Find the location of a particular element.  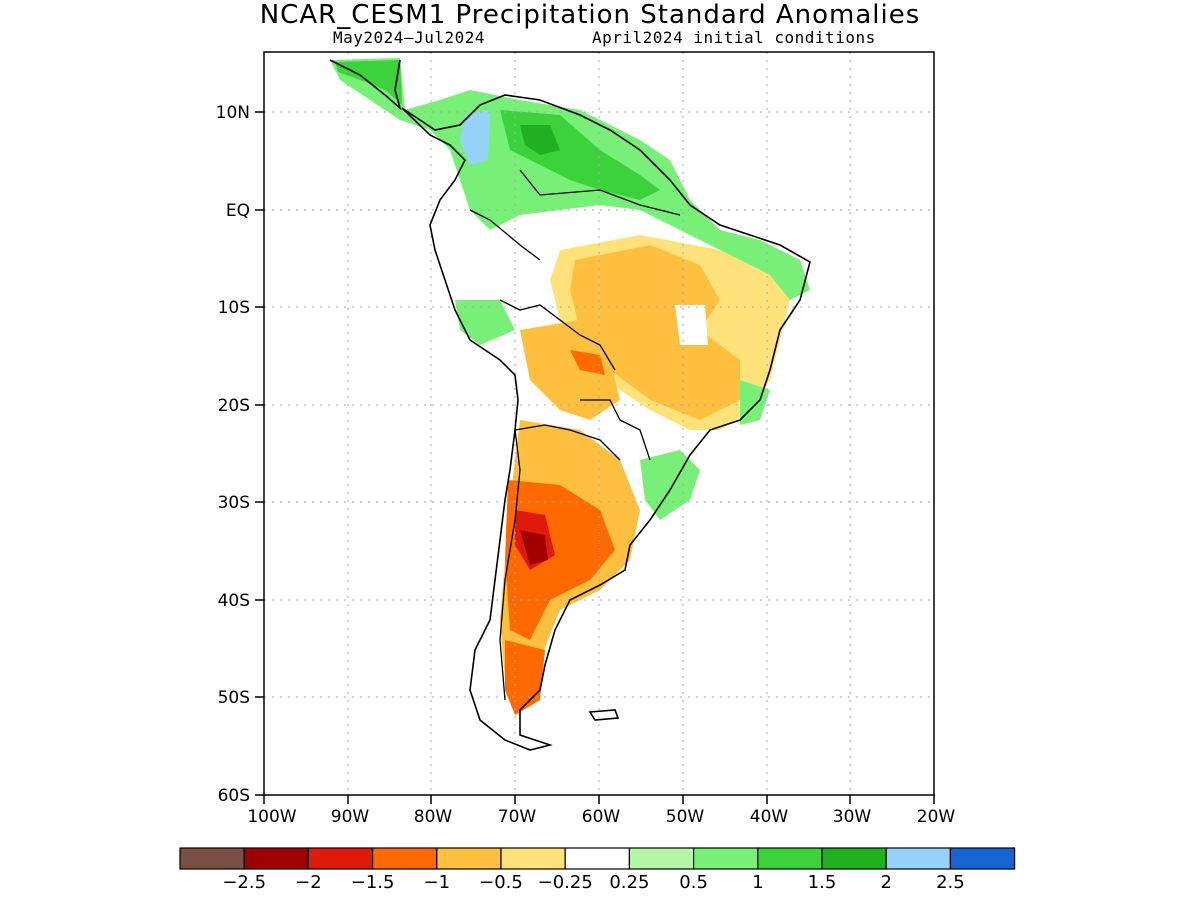

lon-label: 80W is located at coordinates (433, 817).